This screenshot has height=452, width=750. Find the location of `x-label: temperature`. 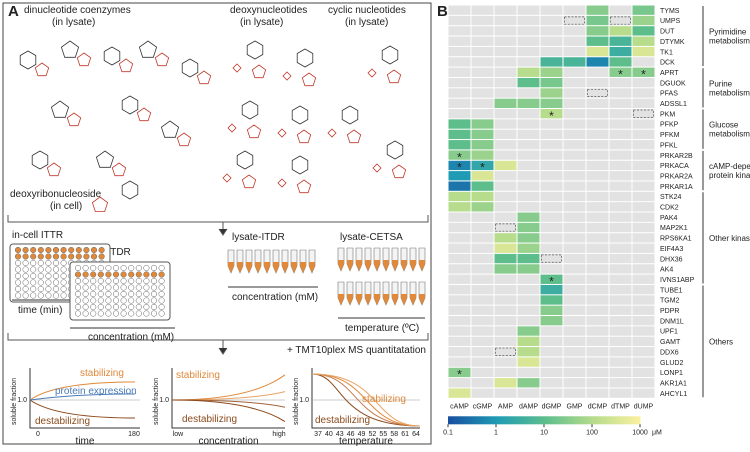

x-label: temperature is located at coordinates (366, 441).